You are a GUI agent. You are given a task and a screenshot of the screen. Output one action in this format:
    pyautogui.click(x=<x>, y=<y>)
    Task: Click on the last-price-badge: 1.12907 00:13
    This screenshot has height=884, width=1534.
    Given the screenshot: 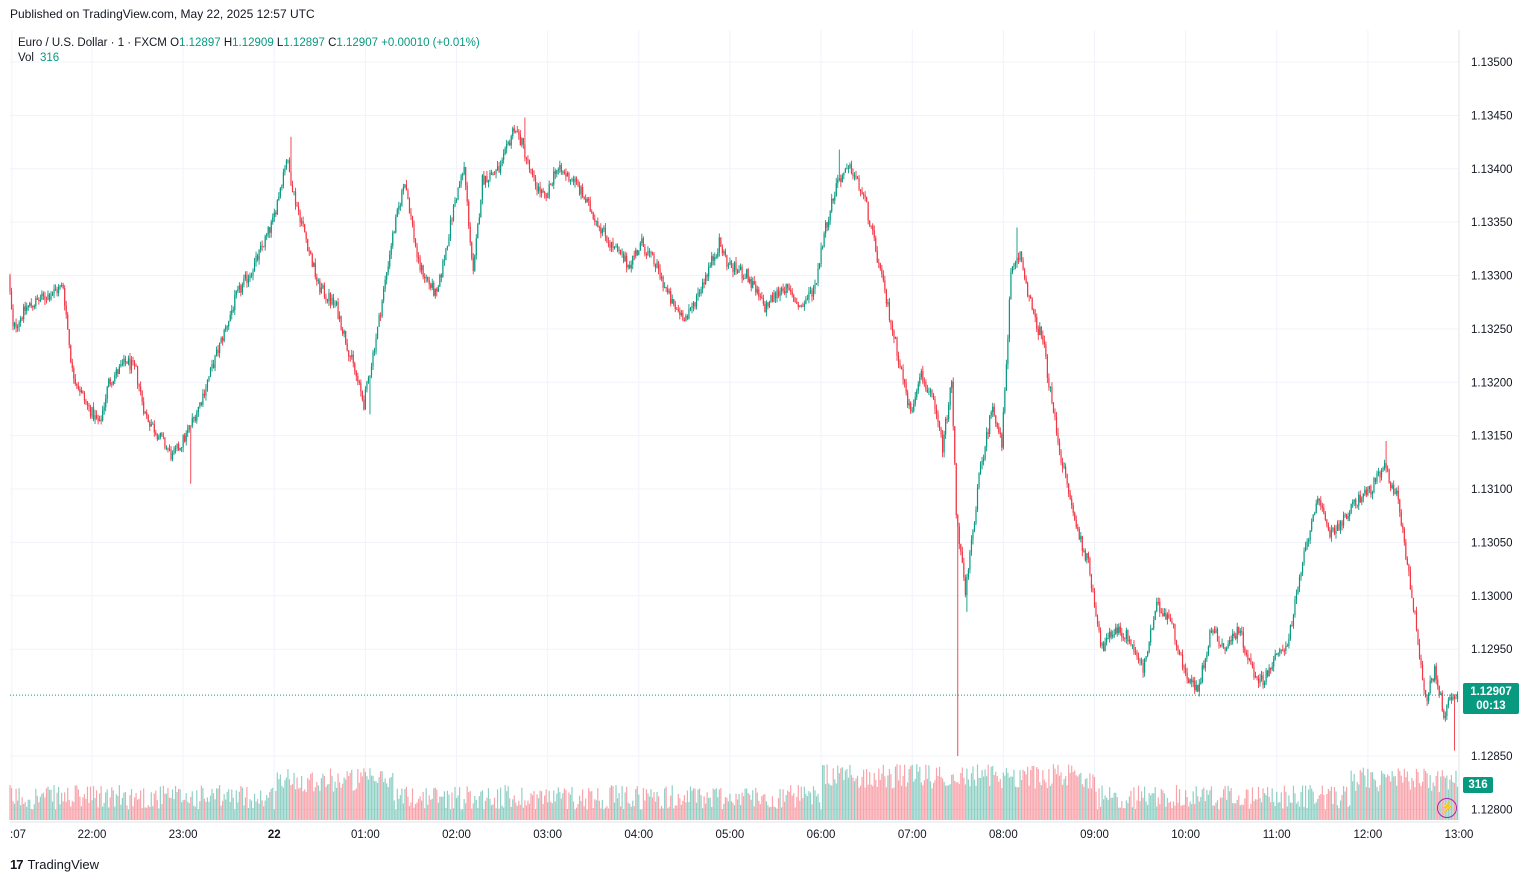 What is the action you would take?
    pyautogui.click(x=1491, y=698)
    